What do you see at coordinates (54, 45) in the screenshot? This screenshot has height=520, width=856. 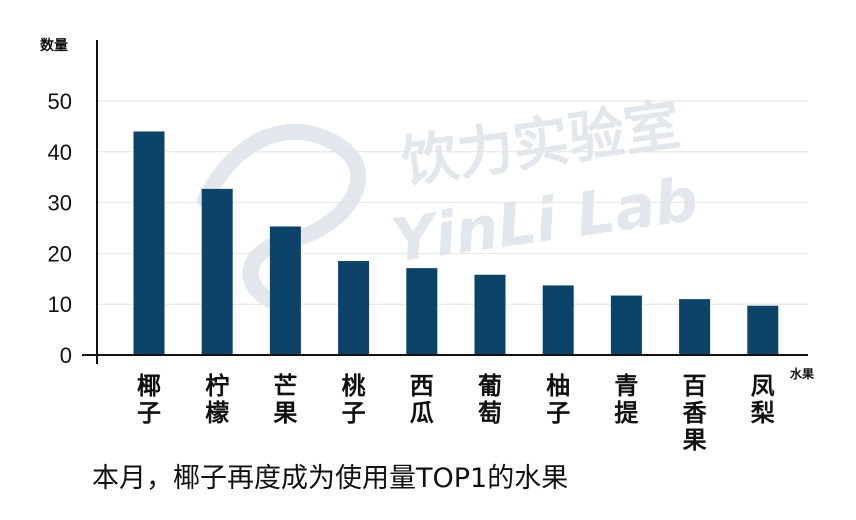 I see `y-axis-label: 数量` at bounding box center [54, 45].